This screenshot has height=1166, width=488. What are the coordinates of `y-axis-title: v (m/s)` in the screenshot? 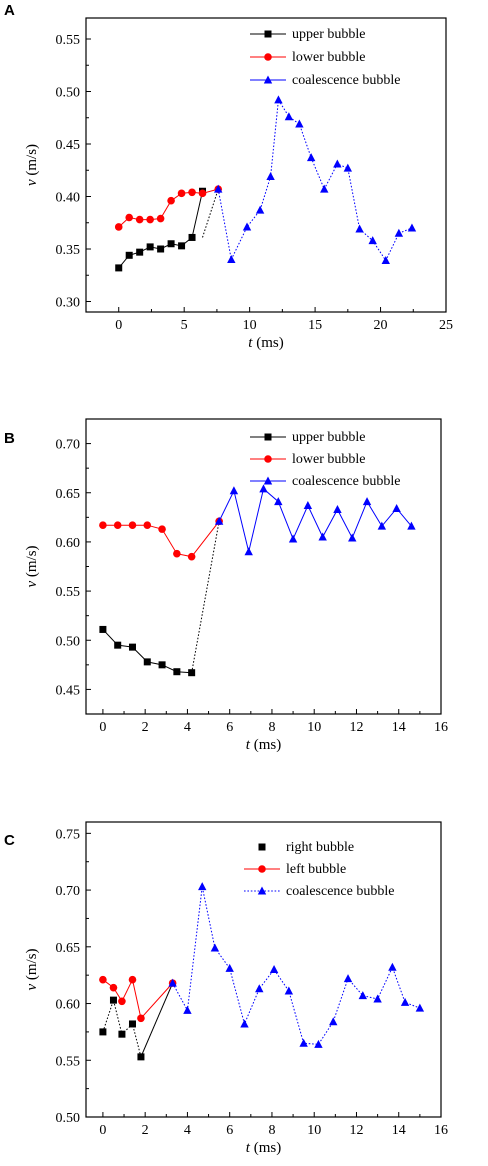 It's located at (32, 566).